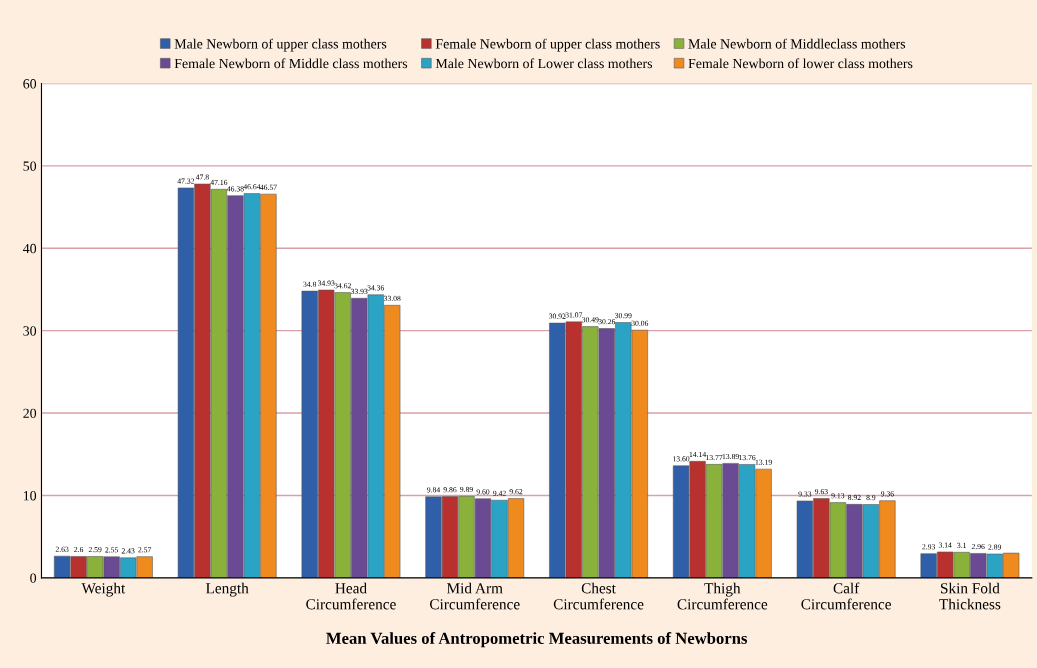  What do you see at coordinates (280, 45) in the screenshot?
I see `legend-label: Male Newborn of upper class mothers` at bounding box center [280, 45].